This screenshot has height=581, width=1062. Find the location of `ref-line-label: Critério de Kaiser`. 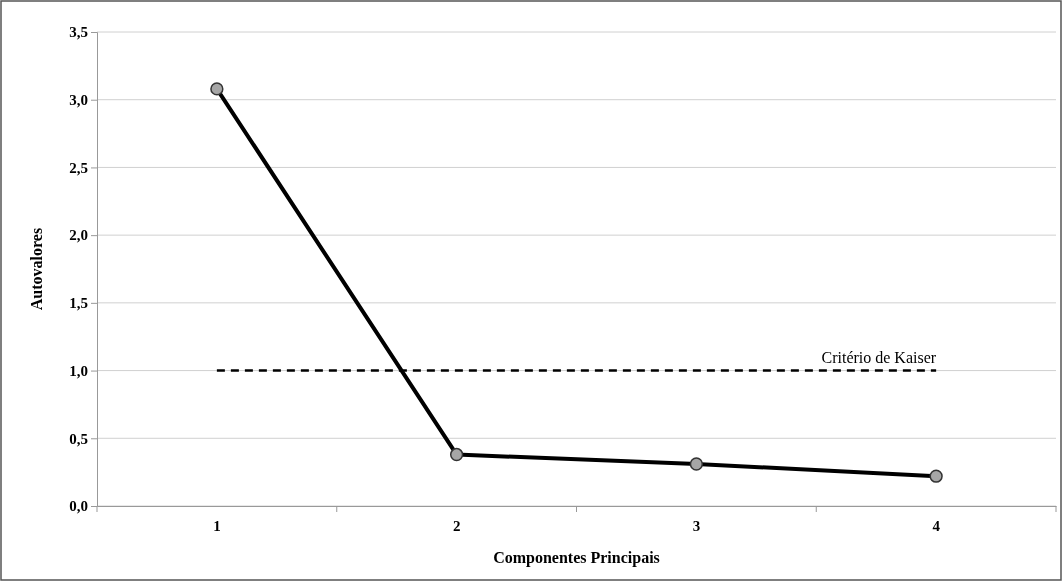

ref-line-label: Critério de Kaiser is located at coordinates (879, 357).